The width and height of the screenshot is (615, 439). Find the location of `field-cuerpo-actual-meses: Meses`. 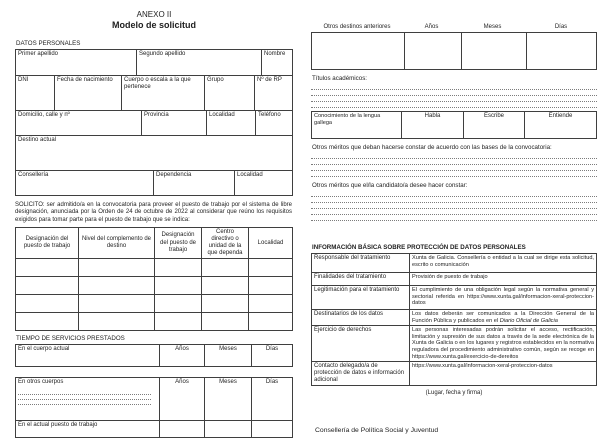

field-cuerpo-actual-meses: Meses is located at coordinates (227, 356).